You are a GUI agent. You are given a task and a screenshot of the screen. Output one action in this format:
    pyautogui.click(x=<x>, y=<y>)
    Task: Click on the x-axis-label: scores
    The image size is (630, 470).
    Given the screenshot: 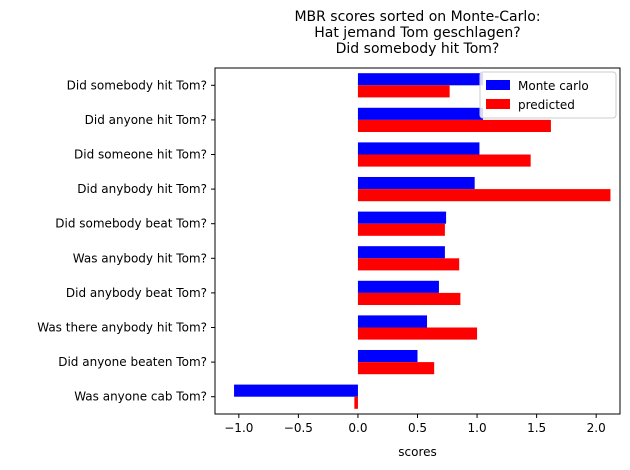 What is the action you would take?
    pyautogui.click(x=417, y=452)
    